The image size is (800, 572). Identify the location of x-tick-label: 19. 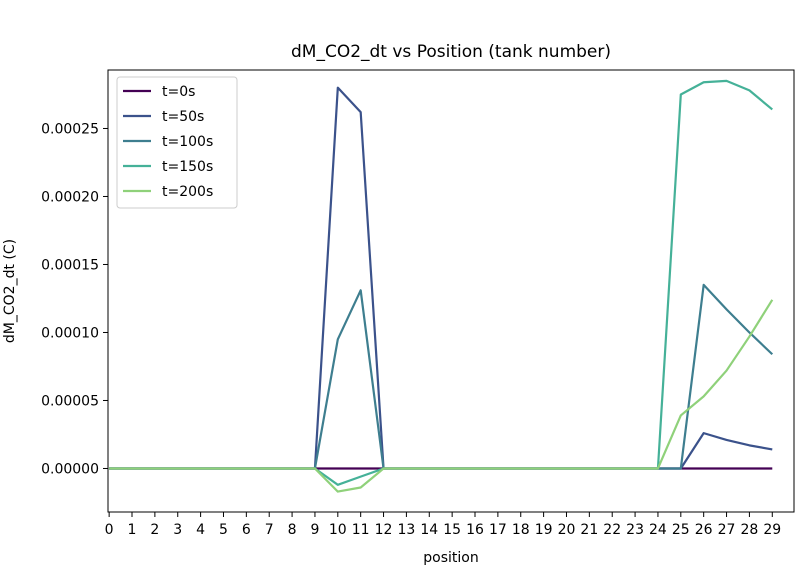
(544, 530).